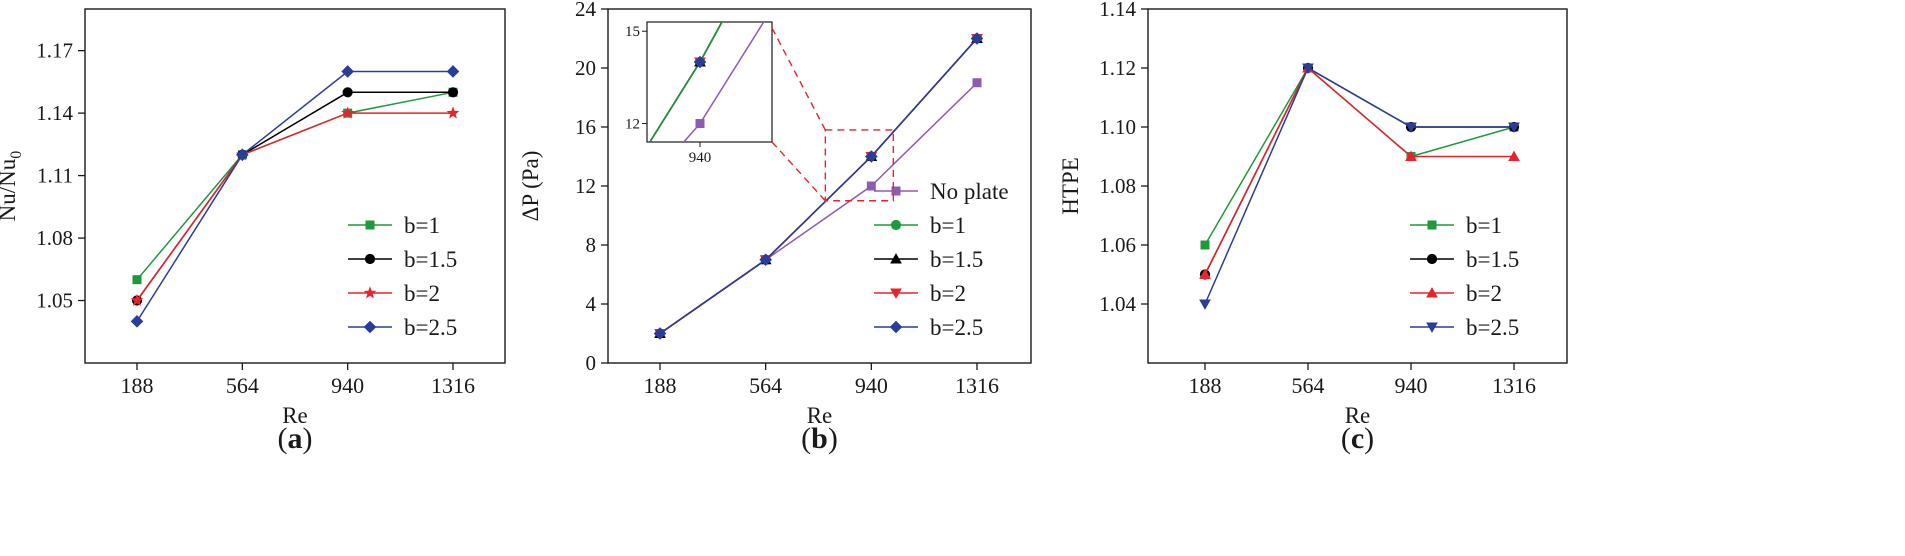 The width and height of the screenshot is (1905, 556). I want to click on inset-zoom: 12 15 940, so click(760, 111).